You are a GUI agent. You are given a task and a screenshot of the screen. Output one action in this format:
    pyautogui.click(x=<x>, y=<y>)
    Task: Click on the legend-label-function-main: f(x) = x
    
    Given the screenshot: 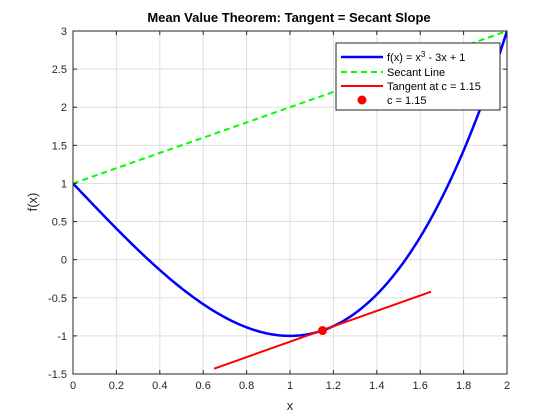 What is the action you would take?
    pyautogui.click(x=404, y=58)
    